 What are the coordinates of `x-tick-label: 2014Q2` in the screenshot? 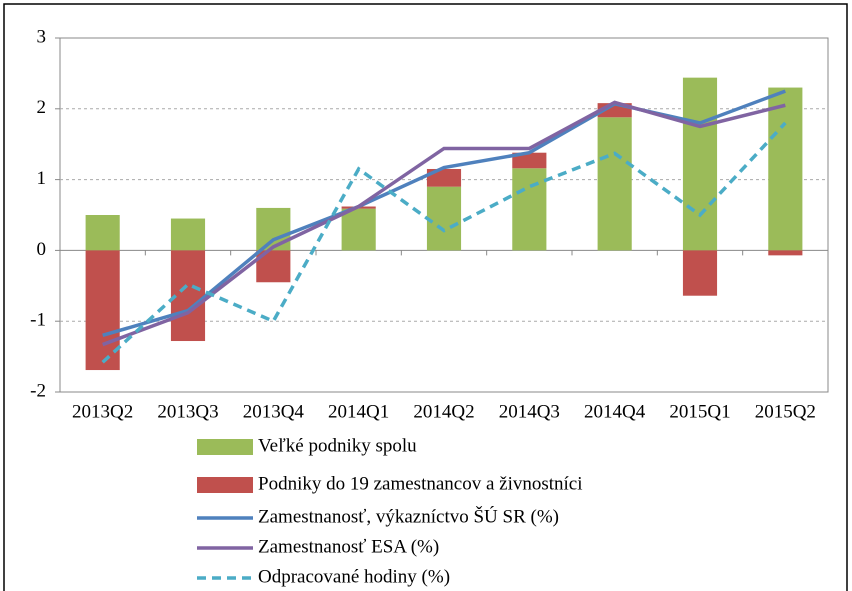 It's located at (443, 411).